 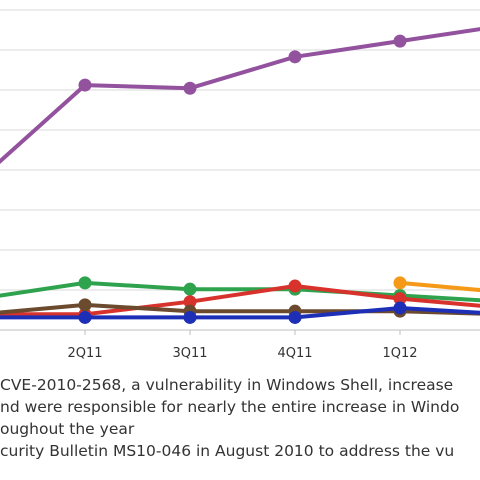 I want to click on x-tick-label: 4Q11, so click(x=294, y=353).